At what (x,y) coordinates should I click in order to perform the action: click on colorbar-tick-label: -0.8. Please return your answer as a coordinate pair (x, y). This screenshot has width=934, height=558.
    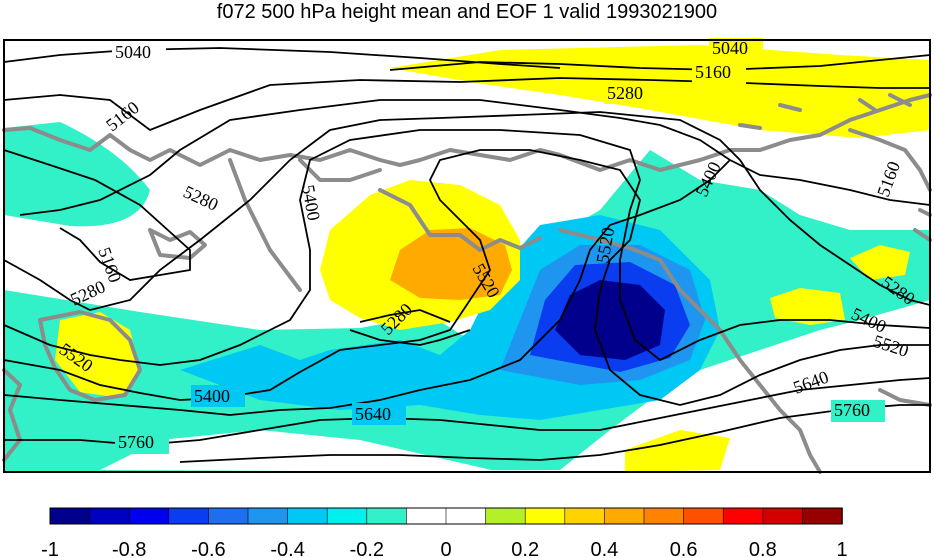
    Looking at the image, I should click on (129, 548).